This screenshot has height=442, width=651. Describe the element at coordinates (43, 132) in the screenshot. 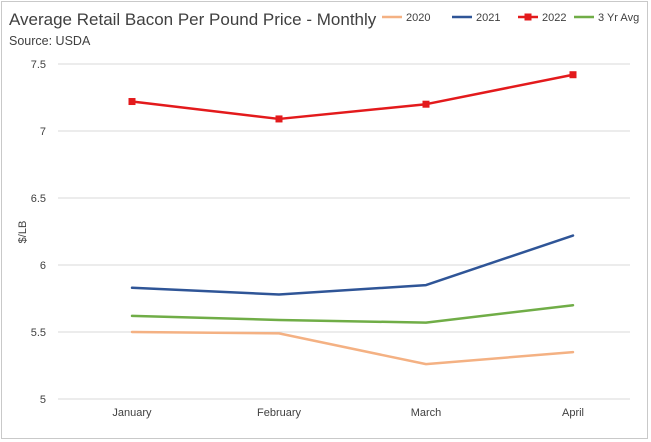

I see `y-tick-label: 7` at that location.